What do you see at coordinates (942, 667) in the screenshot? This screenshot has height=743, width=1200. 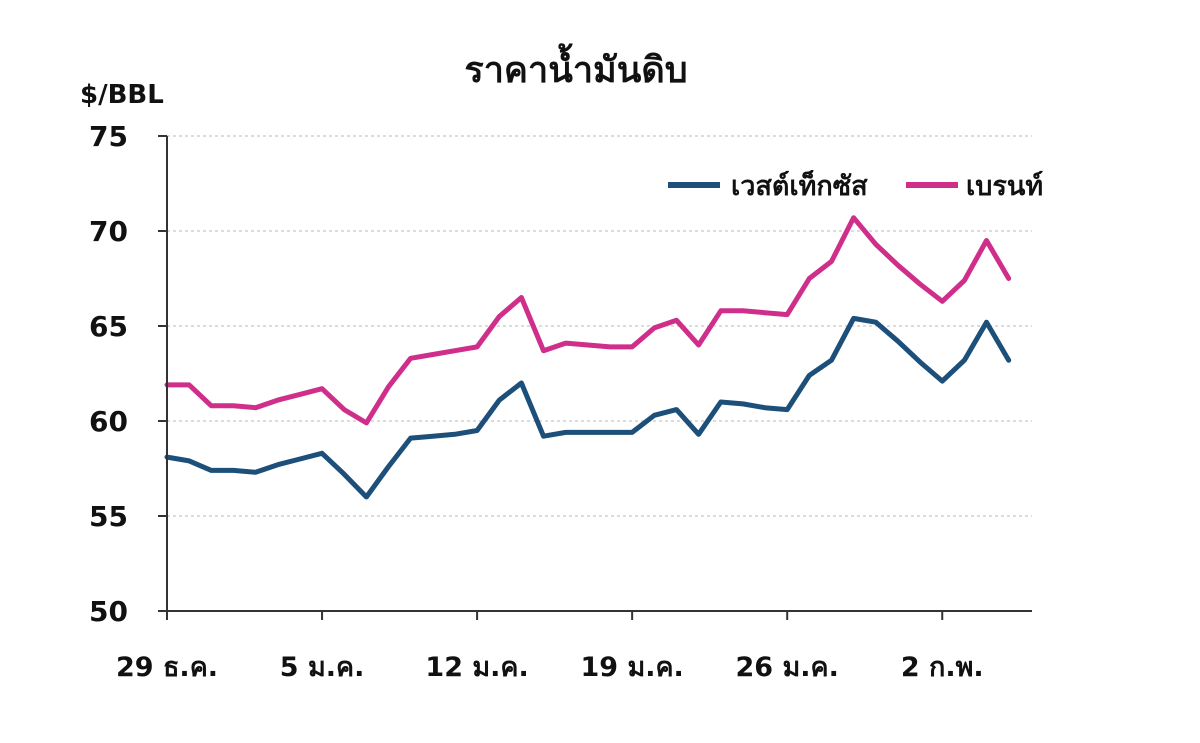 I see `x-tick-label-5: 2 ก.พ.` at bounding box center [942, 667].